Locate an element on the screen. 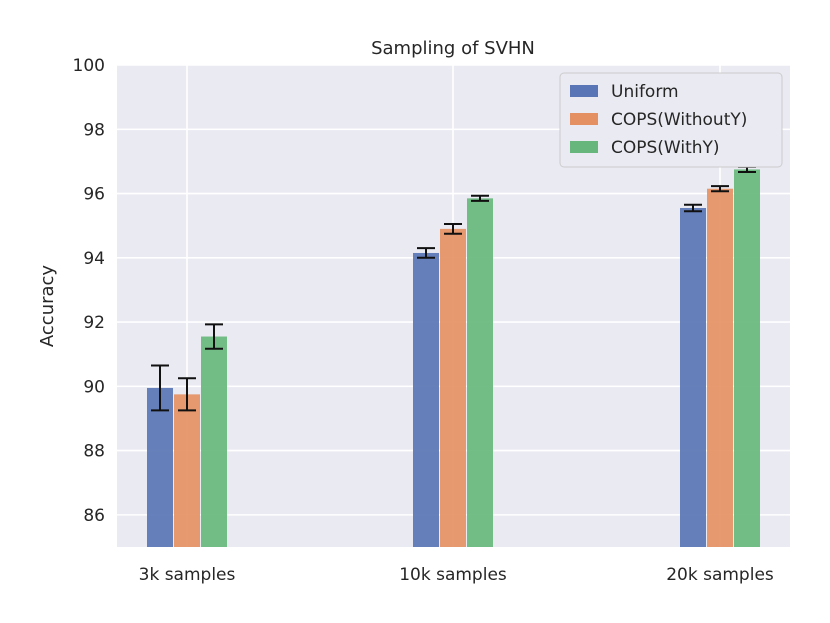  y-tick-label: 94 is located at coordinates (94, 259).